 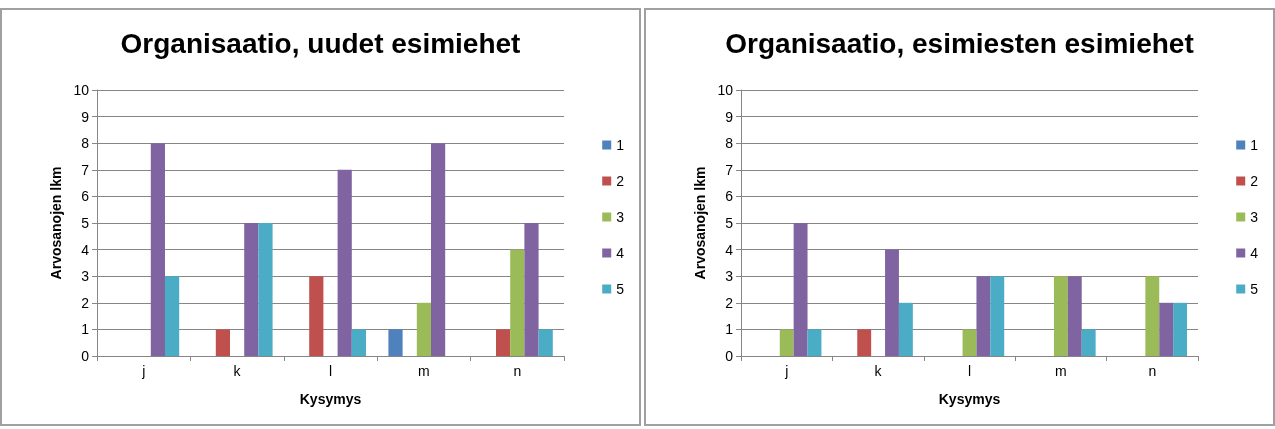 I want to click on chart-title: Organisaatio, esimiesten esimiehet, so click(x=959, y=43).